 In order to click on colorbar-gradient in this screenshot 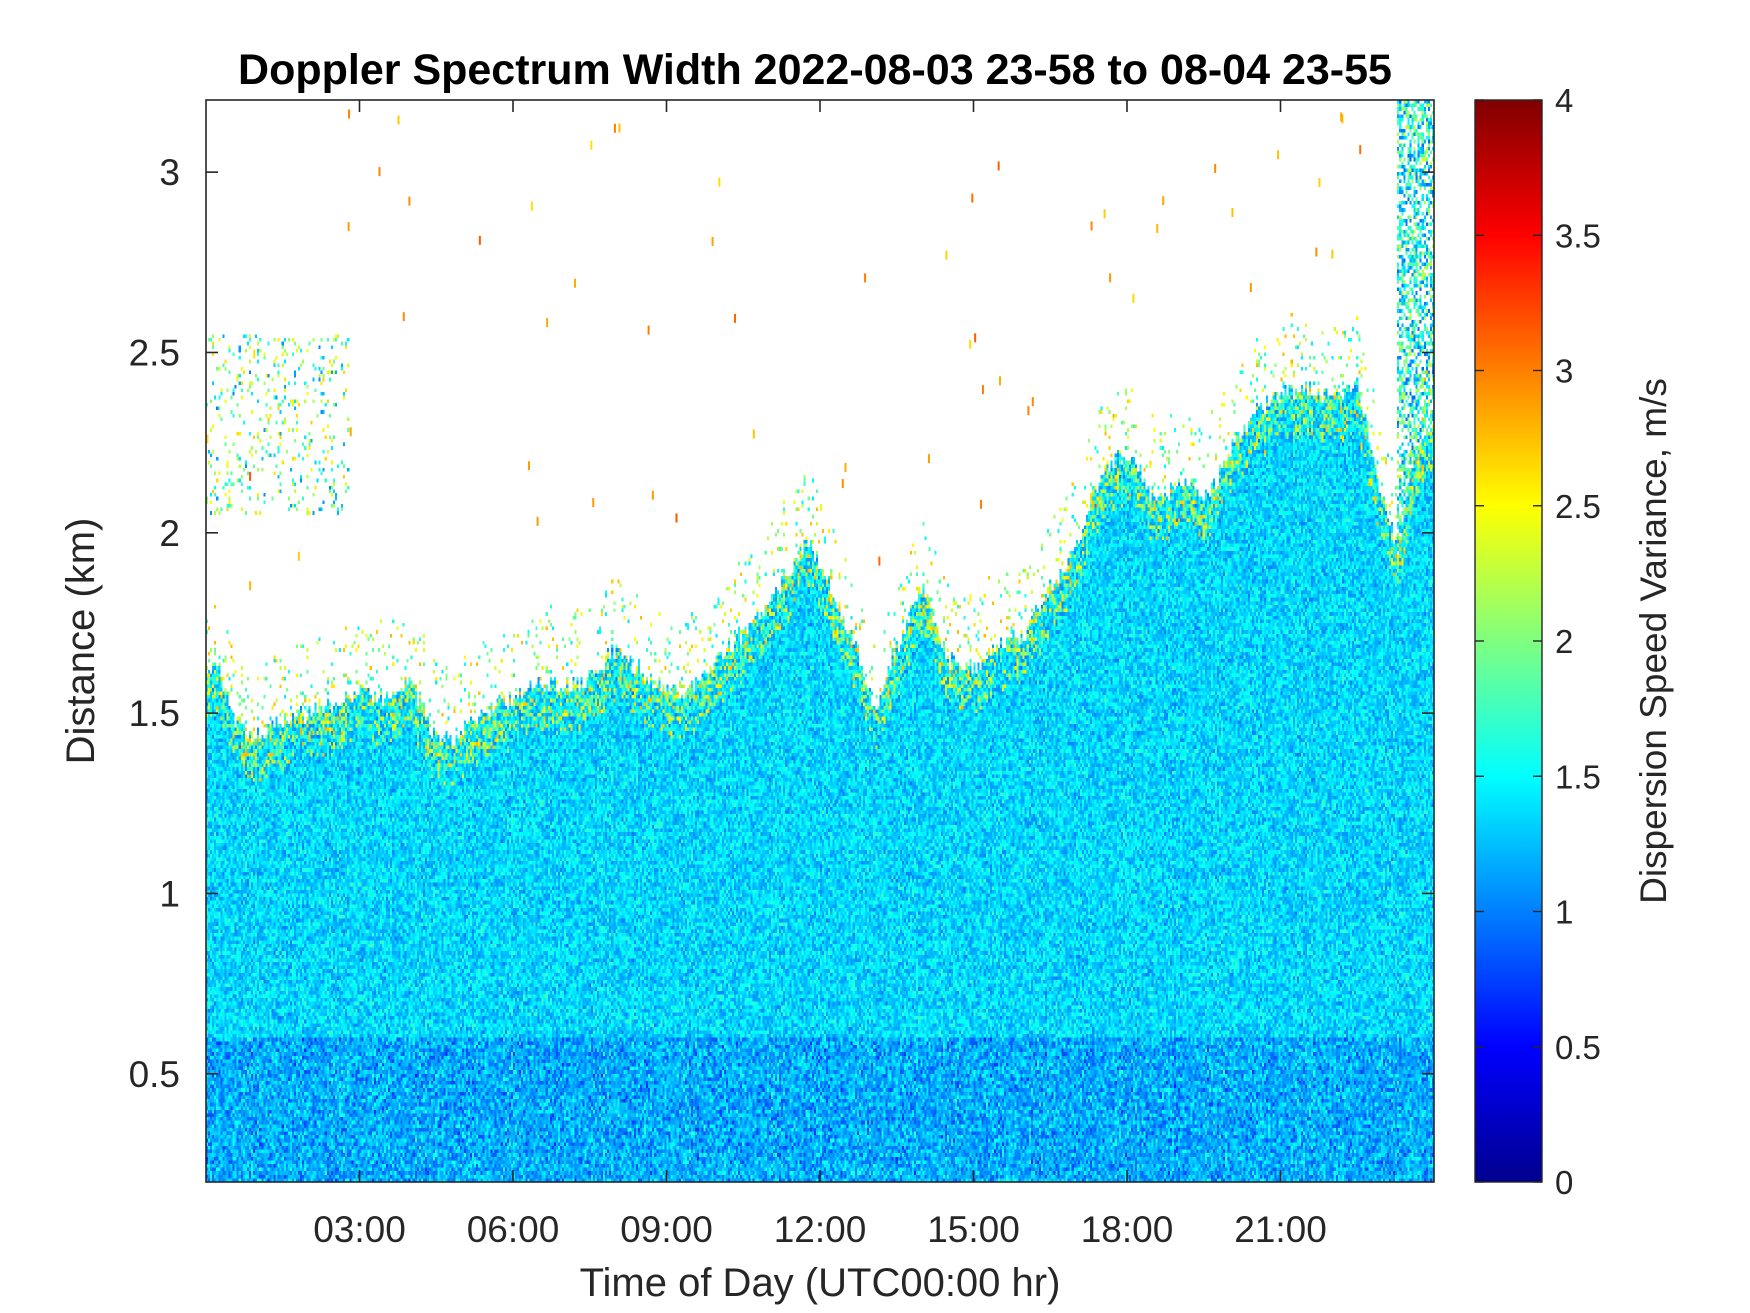, I will do `click(1508, 641)`.